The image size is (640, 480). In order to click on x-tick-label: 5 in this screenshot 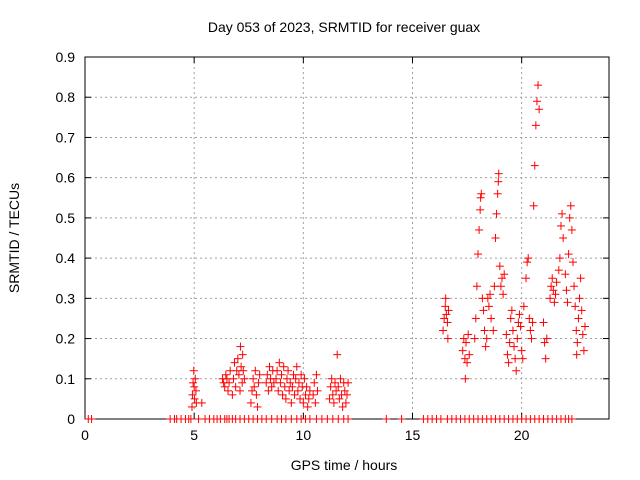, I will do `click(194, 435)`.